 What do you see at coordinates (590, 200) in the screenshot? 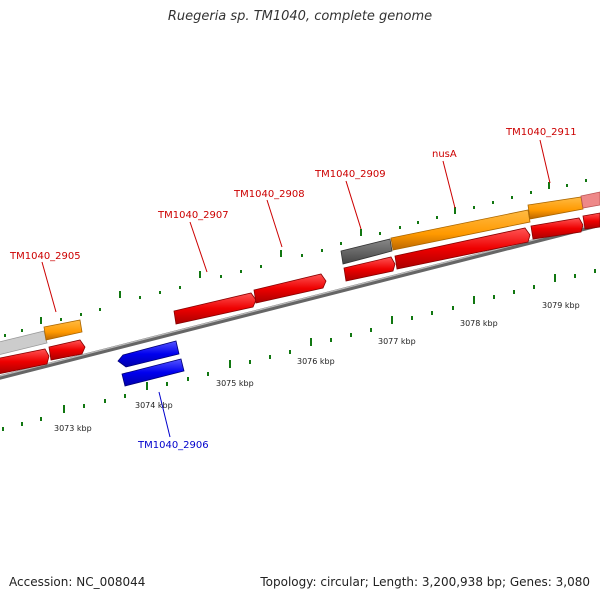
I see `feature-pink` at bounding box center [590, 200].